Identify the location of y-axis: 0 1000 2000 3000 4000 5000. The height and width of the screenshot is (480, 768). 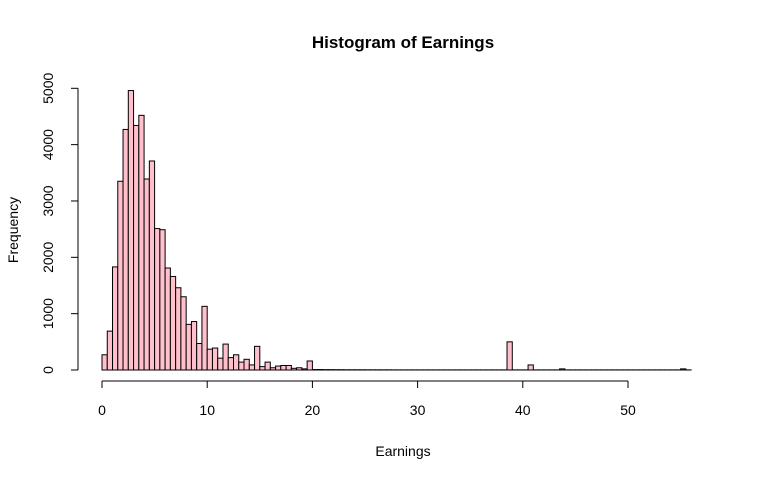
(59, 223).